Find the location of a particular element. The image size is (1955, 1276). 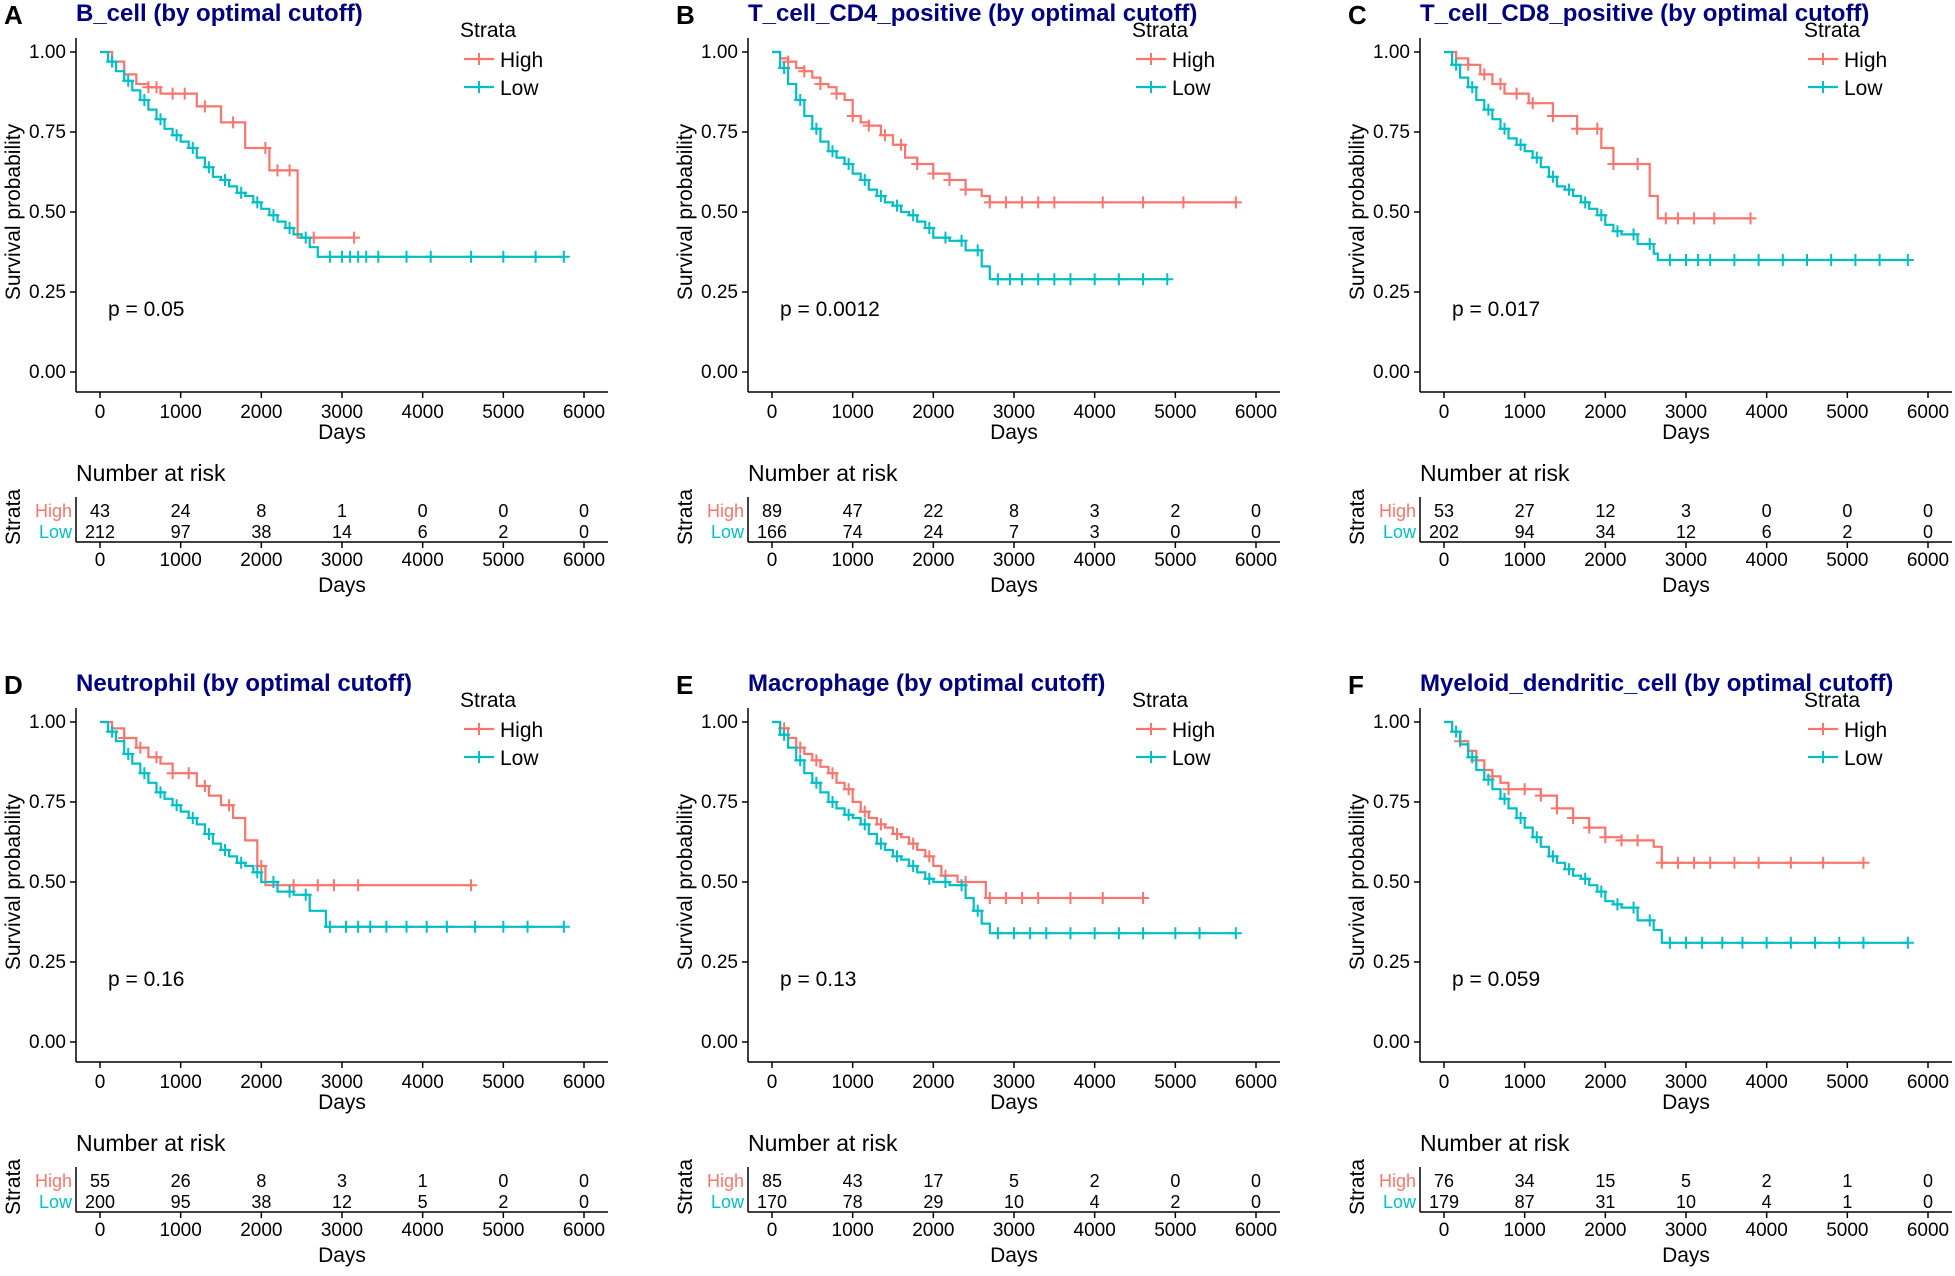

x-tick-label: 4000 is located at coordinates (423, 1082).